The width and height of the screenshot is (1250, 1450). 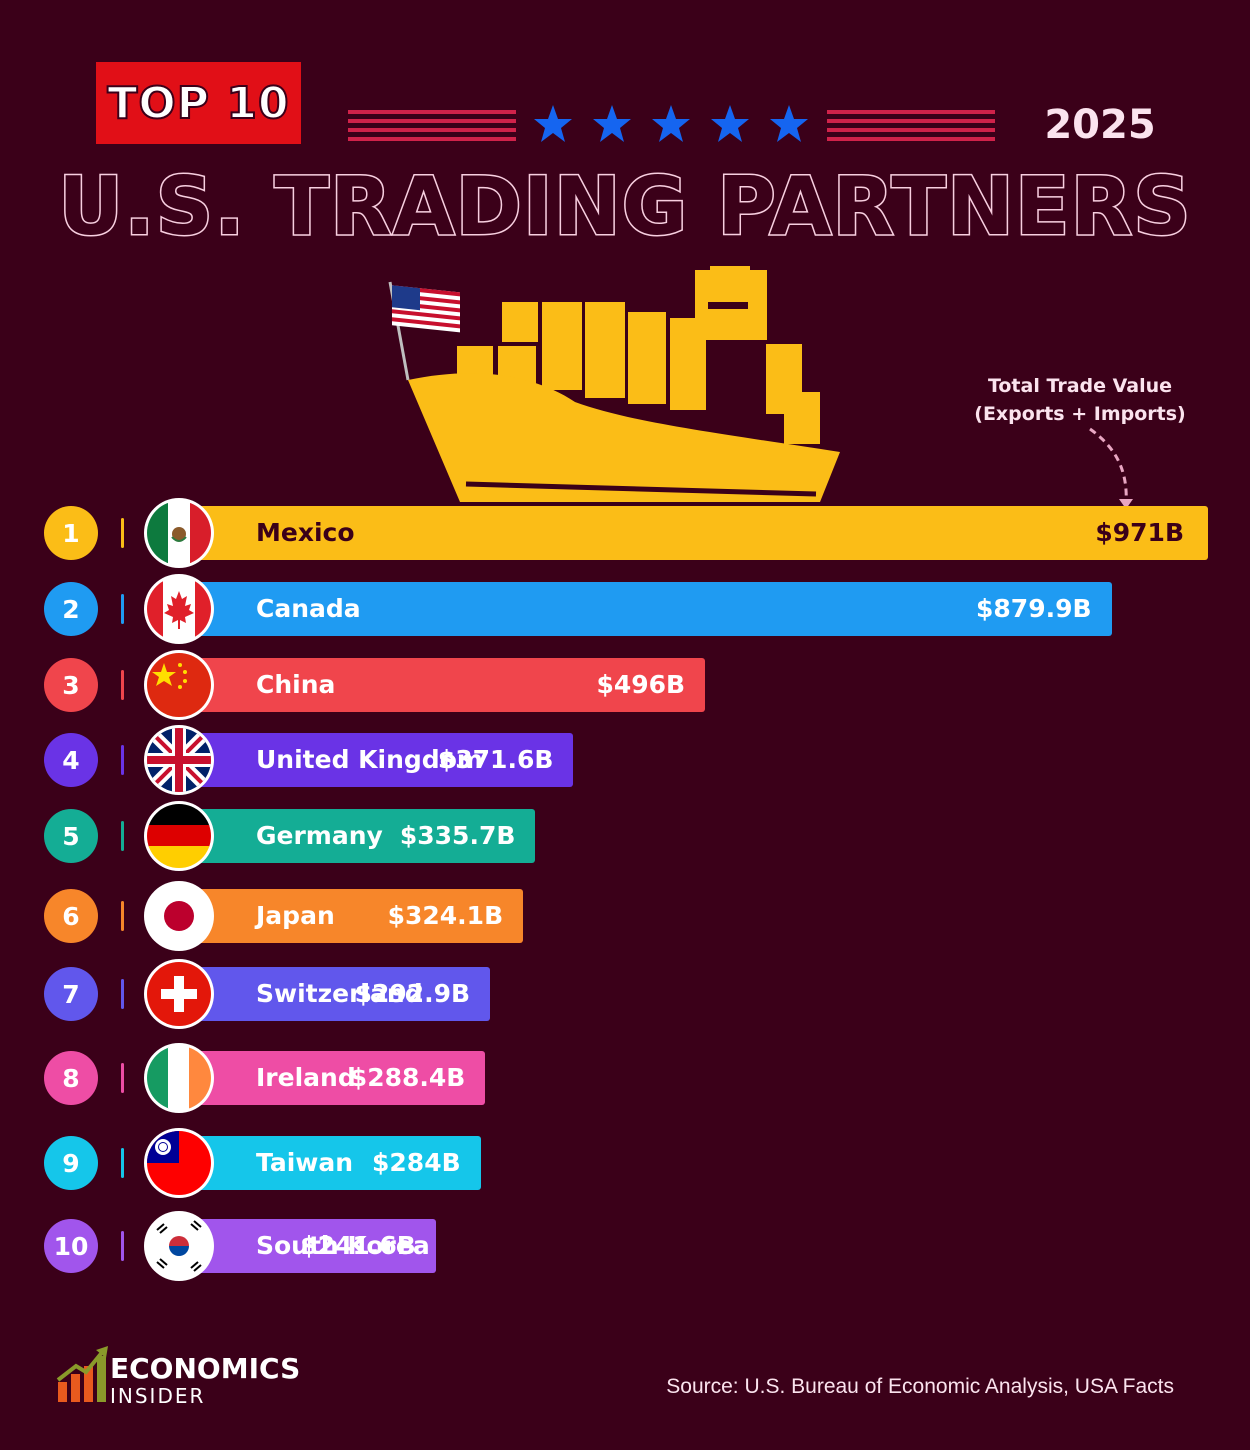 I want to click on taiwan-flag-icon, so click(x=179, y=1163).